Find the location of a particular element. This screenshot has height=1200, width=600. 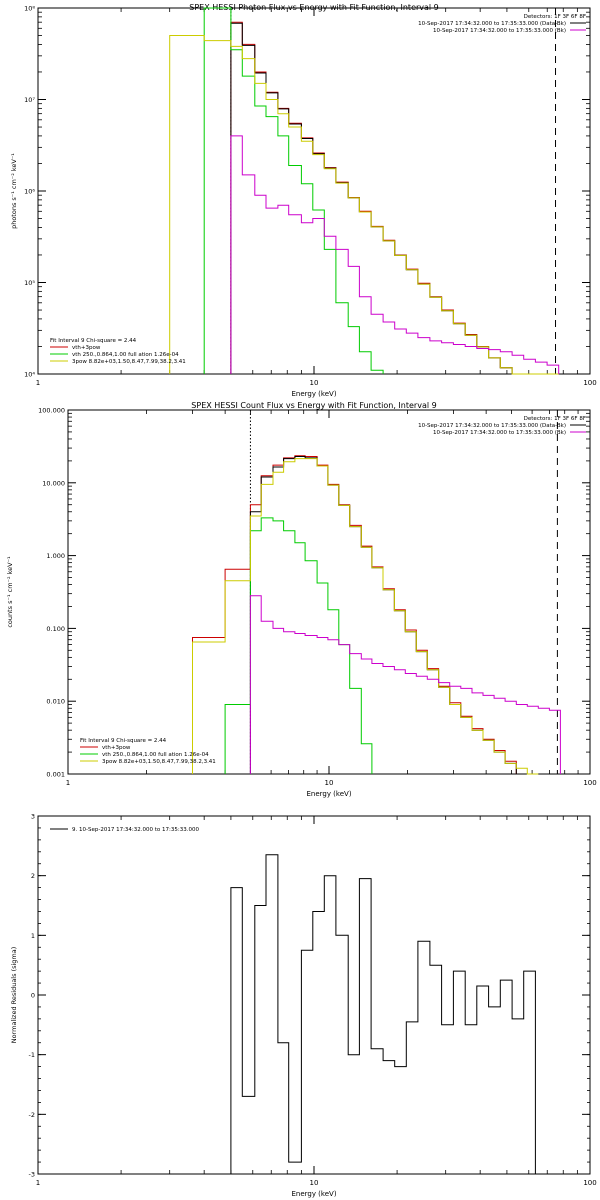

count-x-tick-label: 1 is located at coordinates (68, 783).